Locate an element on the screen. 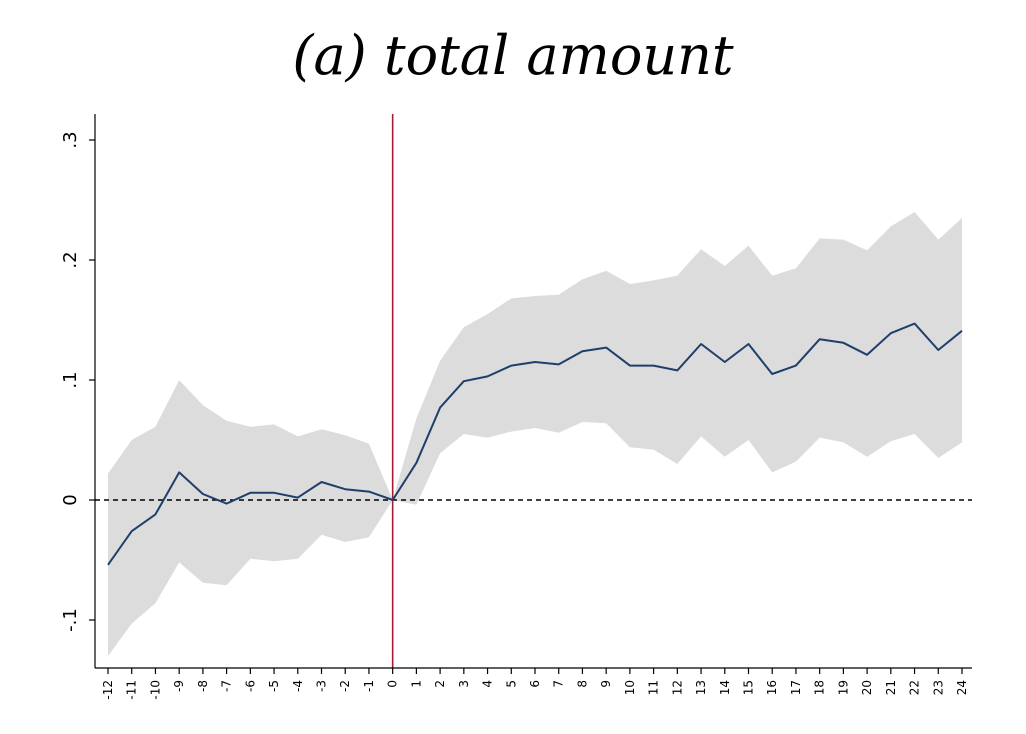  x-tick-label: 7 is located at coordinates (559, 684).